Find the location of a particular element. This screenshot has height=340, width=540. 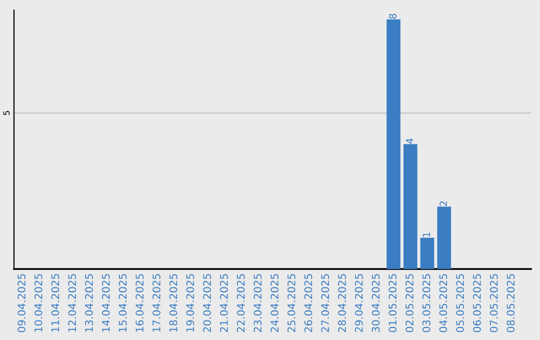

x-tick-label: 24.04.2025 is located at coordinates (274, 303).